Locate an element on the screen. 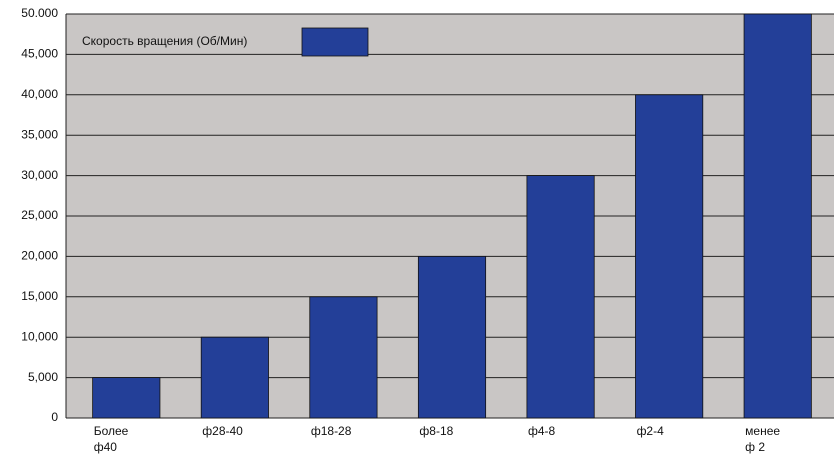  x-tick-label-line: ф 2 is located at coordinates (755, 447).